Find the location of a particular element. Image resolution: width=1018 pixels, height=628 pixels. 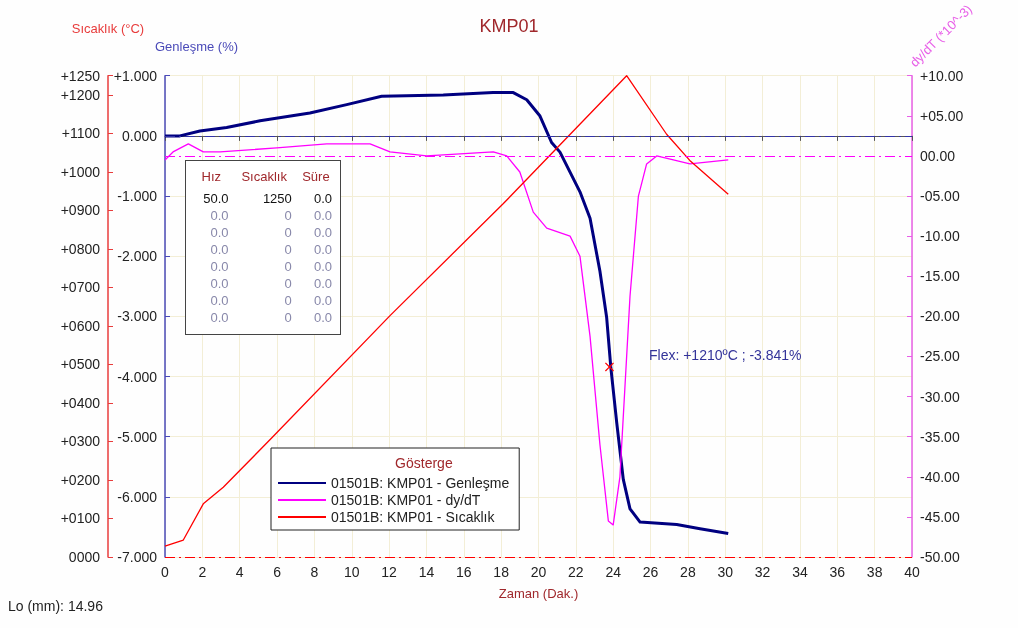

x-tick-label: 20 is located at coordinates (538, 572).